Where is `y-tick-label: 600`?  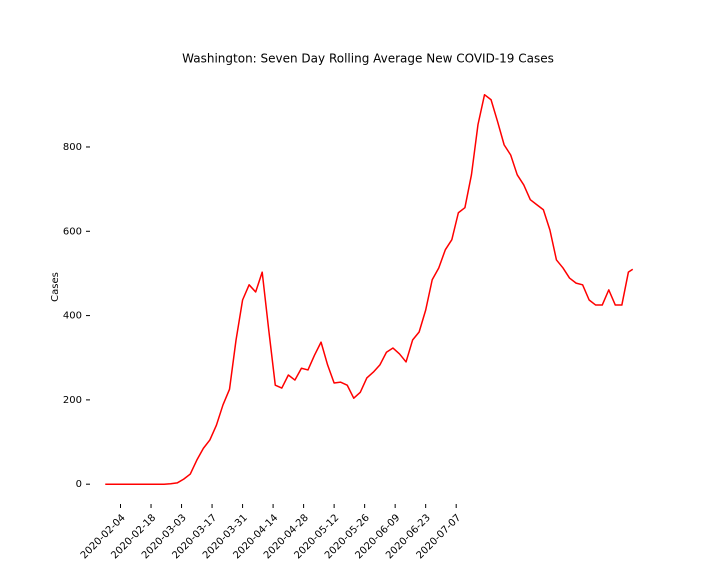 y-tick-label: 600 is located at coordinates (72, 231).